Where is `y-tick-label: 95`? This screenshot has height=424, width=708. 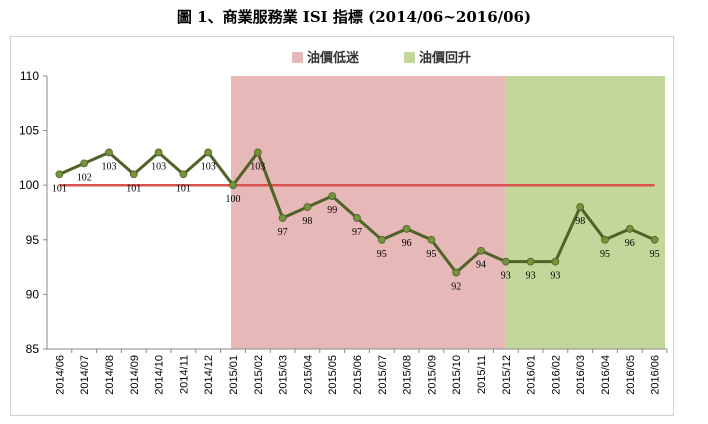 y-tick-label: 95 is located at coordinates (33, 240).